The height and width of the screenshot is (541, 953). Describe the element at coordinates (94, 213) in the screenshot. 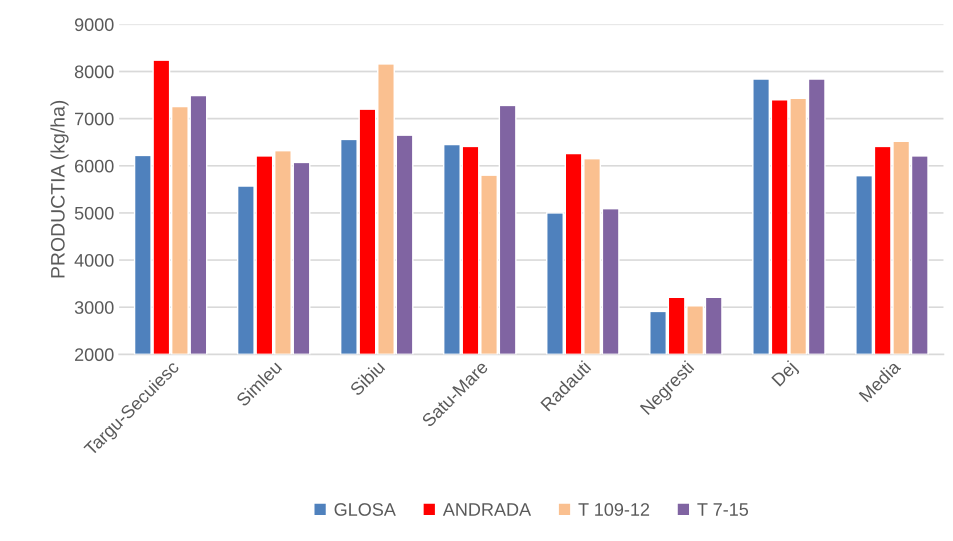

I see `y-tick-label: 5000` at that location.